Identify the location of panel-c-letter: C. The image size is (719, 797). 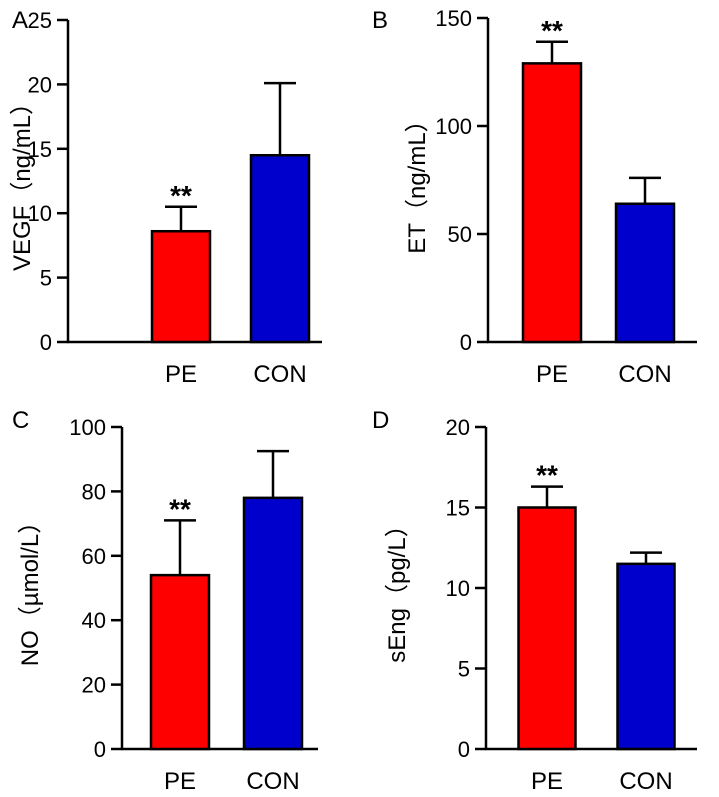
(20, 420).